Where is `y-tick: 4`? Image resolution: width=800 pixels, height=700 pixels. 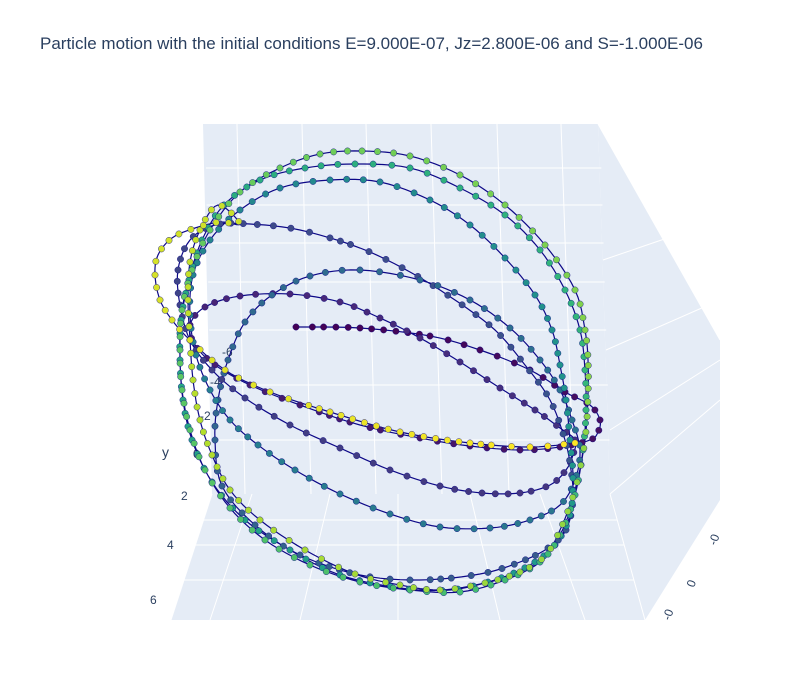 y-tick: 4 is located at coordinates (170, 545).